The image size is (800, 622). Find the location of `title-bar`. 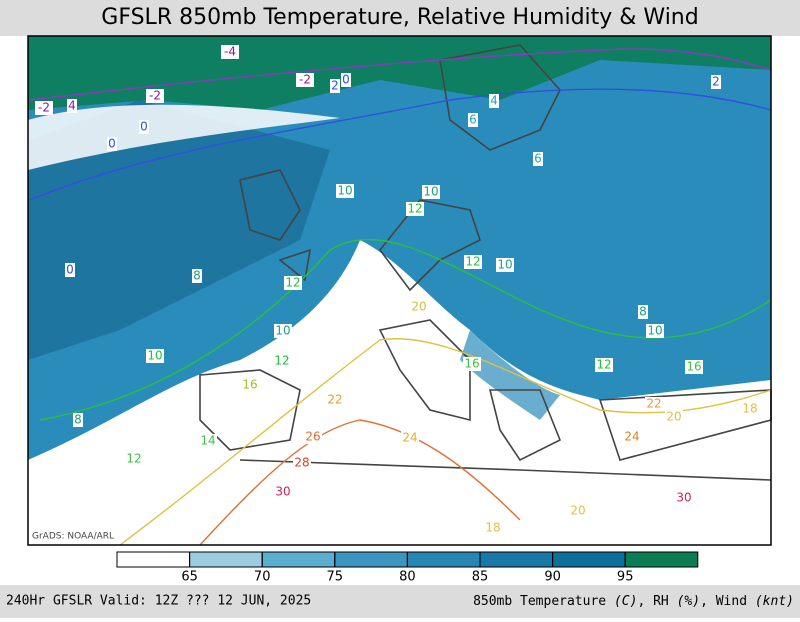

title-bar is located at coordinates (400, 18).